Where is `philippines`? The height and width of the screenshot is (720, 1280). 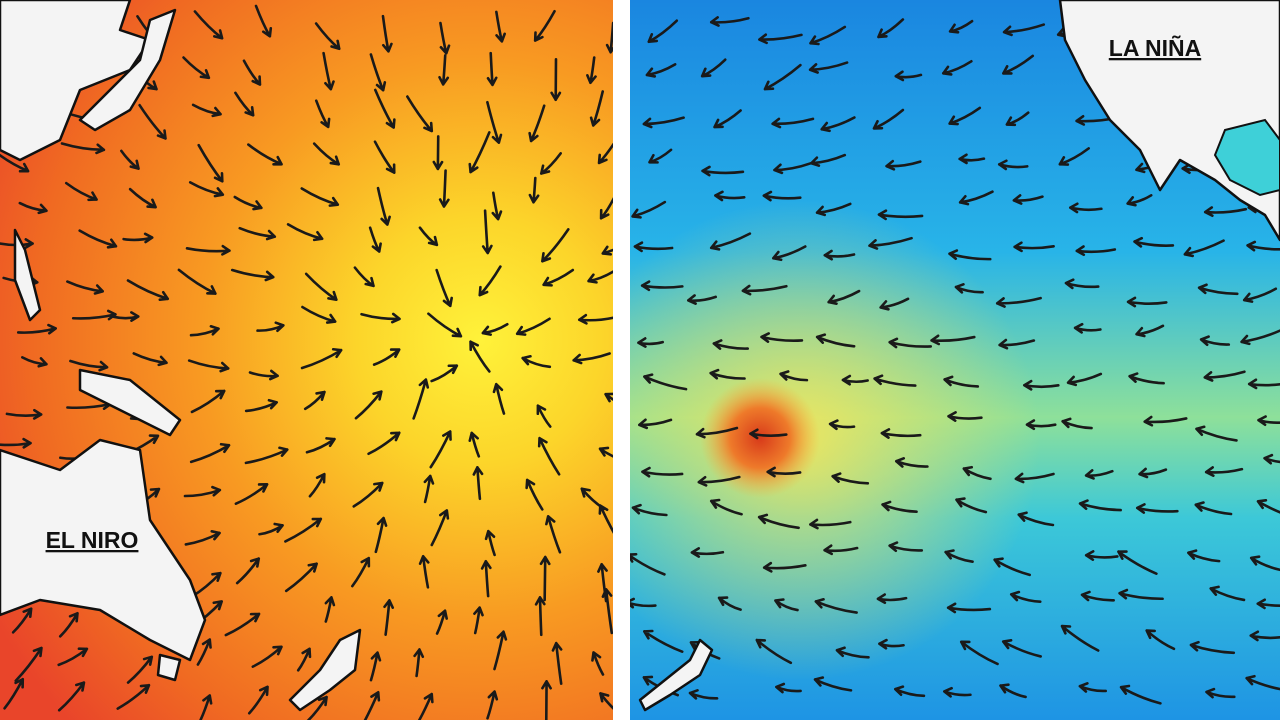 philippines is located at coordinates (27, 275).